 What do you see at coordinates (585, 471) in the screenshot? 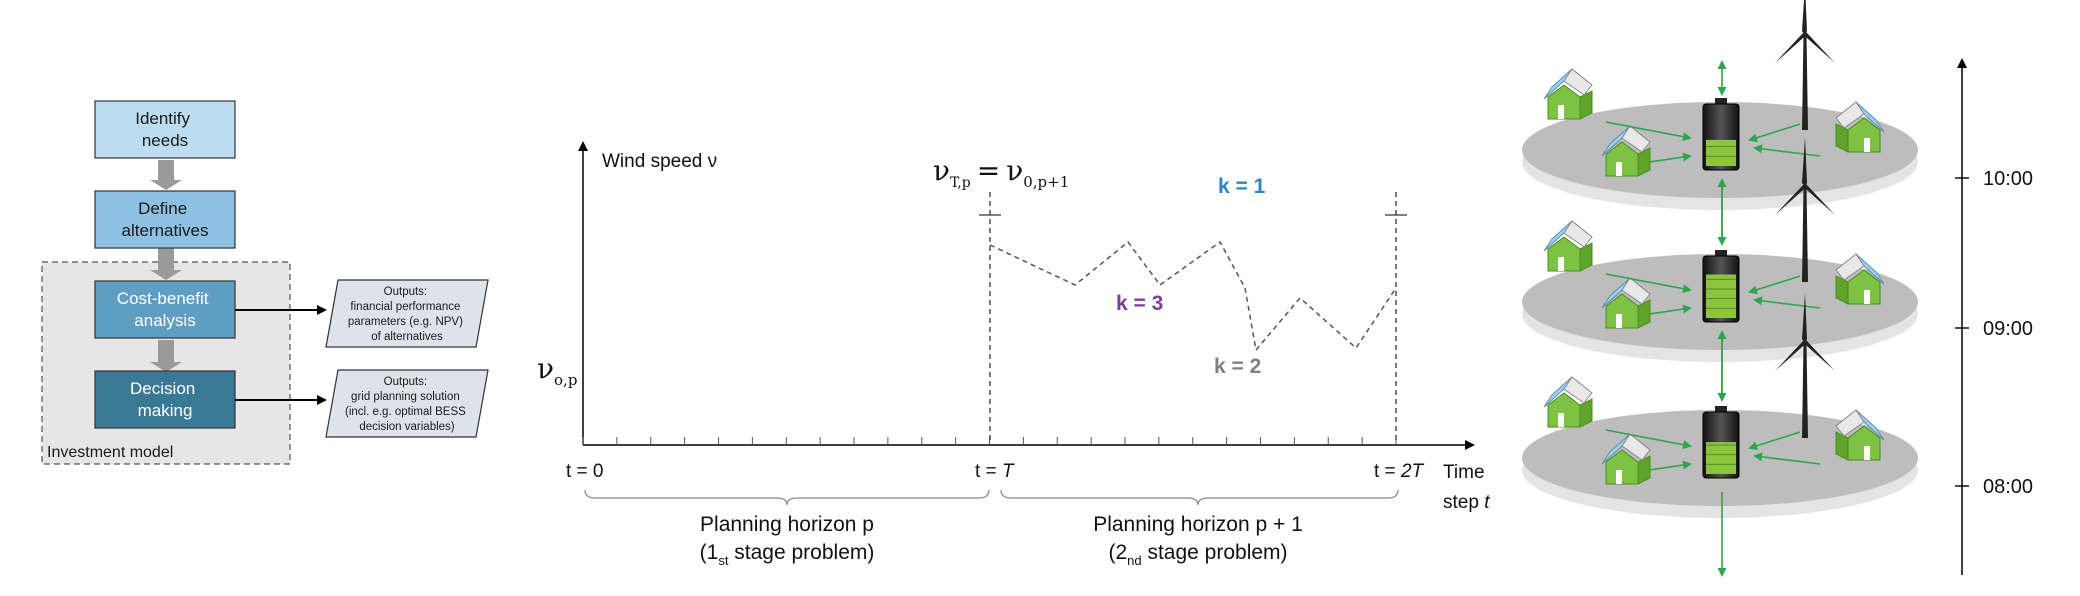
I see `tick-label-t0: t = 0` at bounding box center [585, 471].